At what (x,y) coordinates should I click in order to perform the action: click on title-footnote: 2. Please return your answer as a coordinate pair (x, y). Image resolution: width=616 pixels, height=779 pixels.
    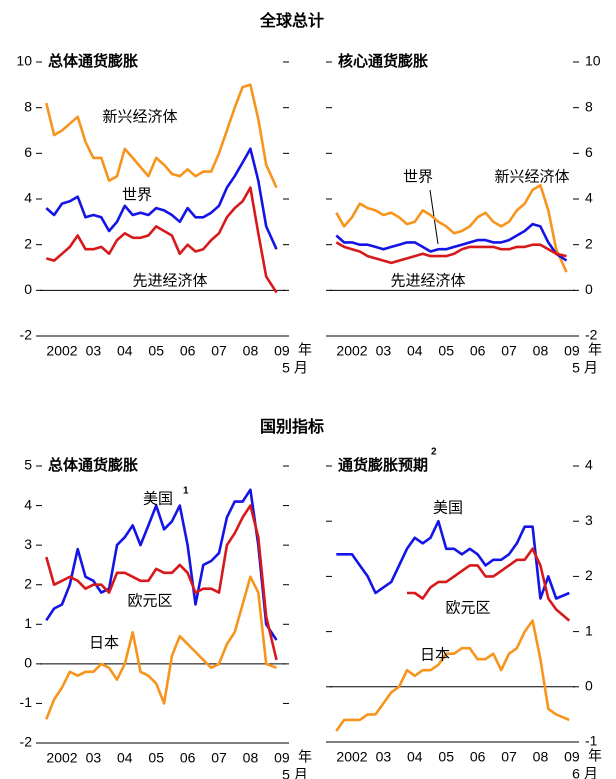
    Looking at the image, I should click on (434, 452).